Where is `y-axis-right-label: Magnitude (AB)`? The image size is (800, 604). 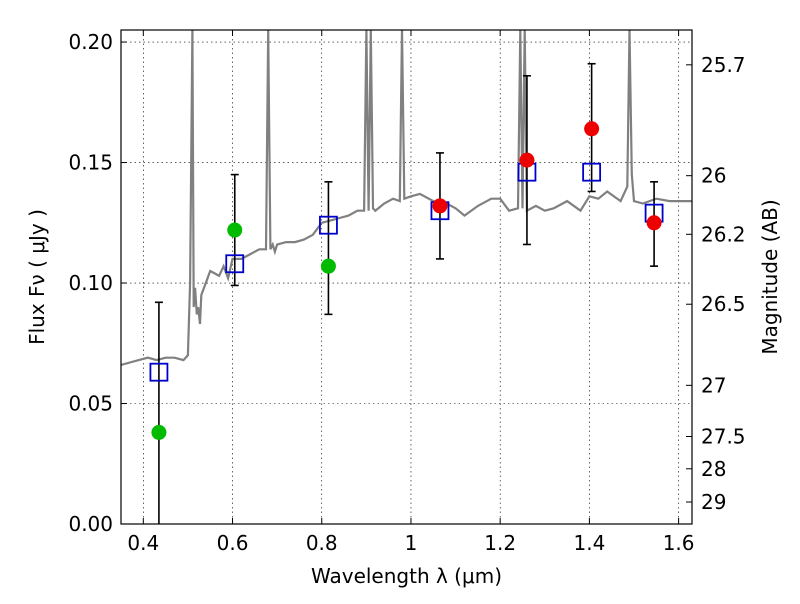 y-axis-right-label: Magnitude (AB) is located at coordinates (770, 276).